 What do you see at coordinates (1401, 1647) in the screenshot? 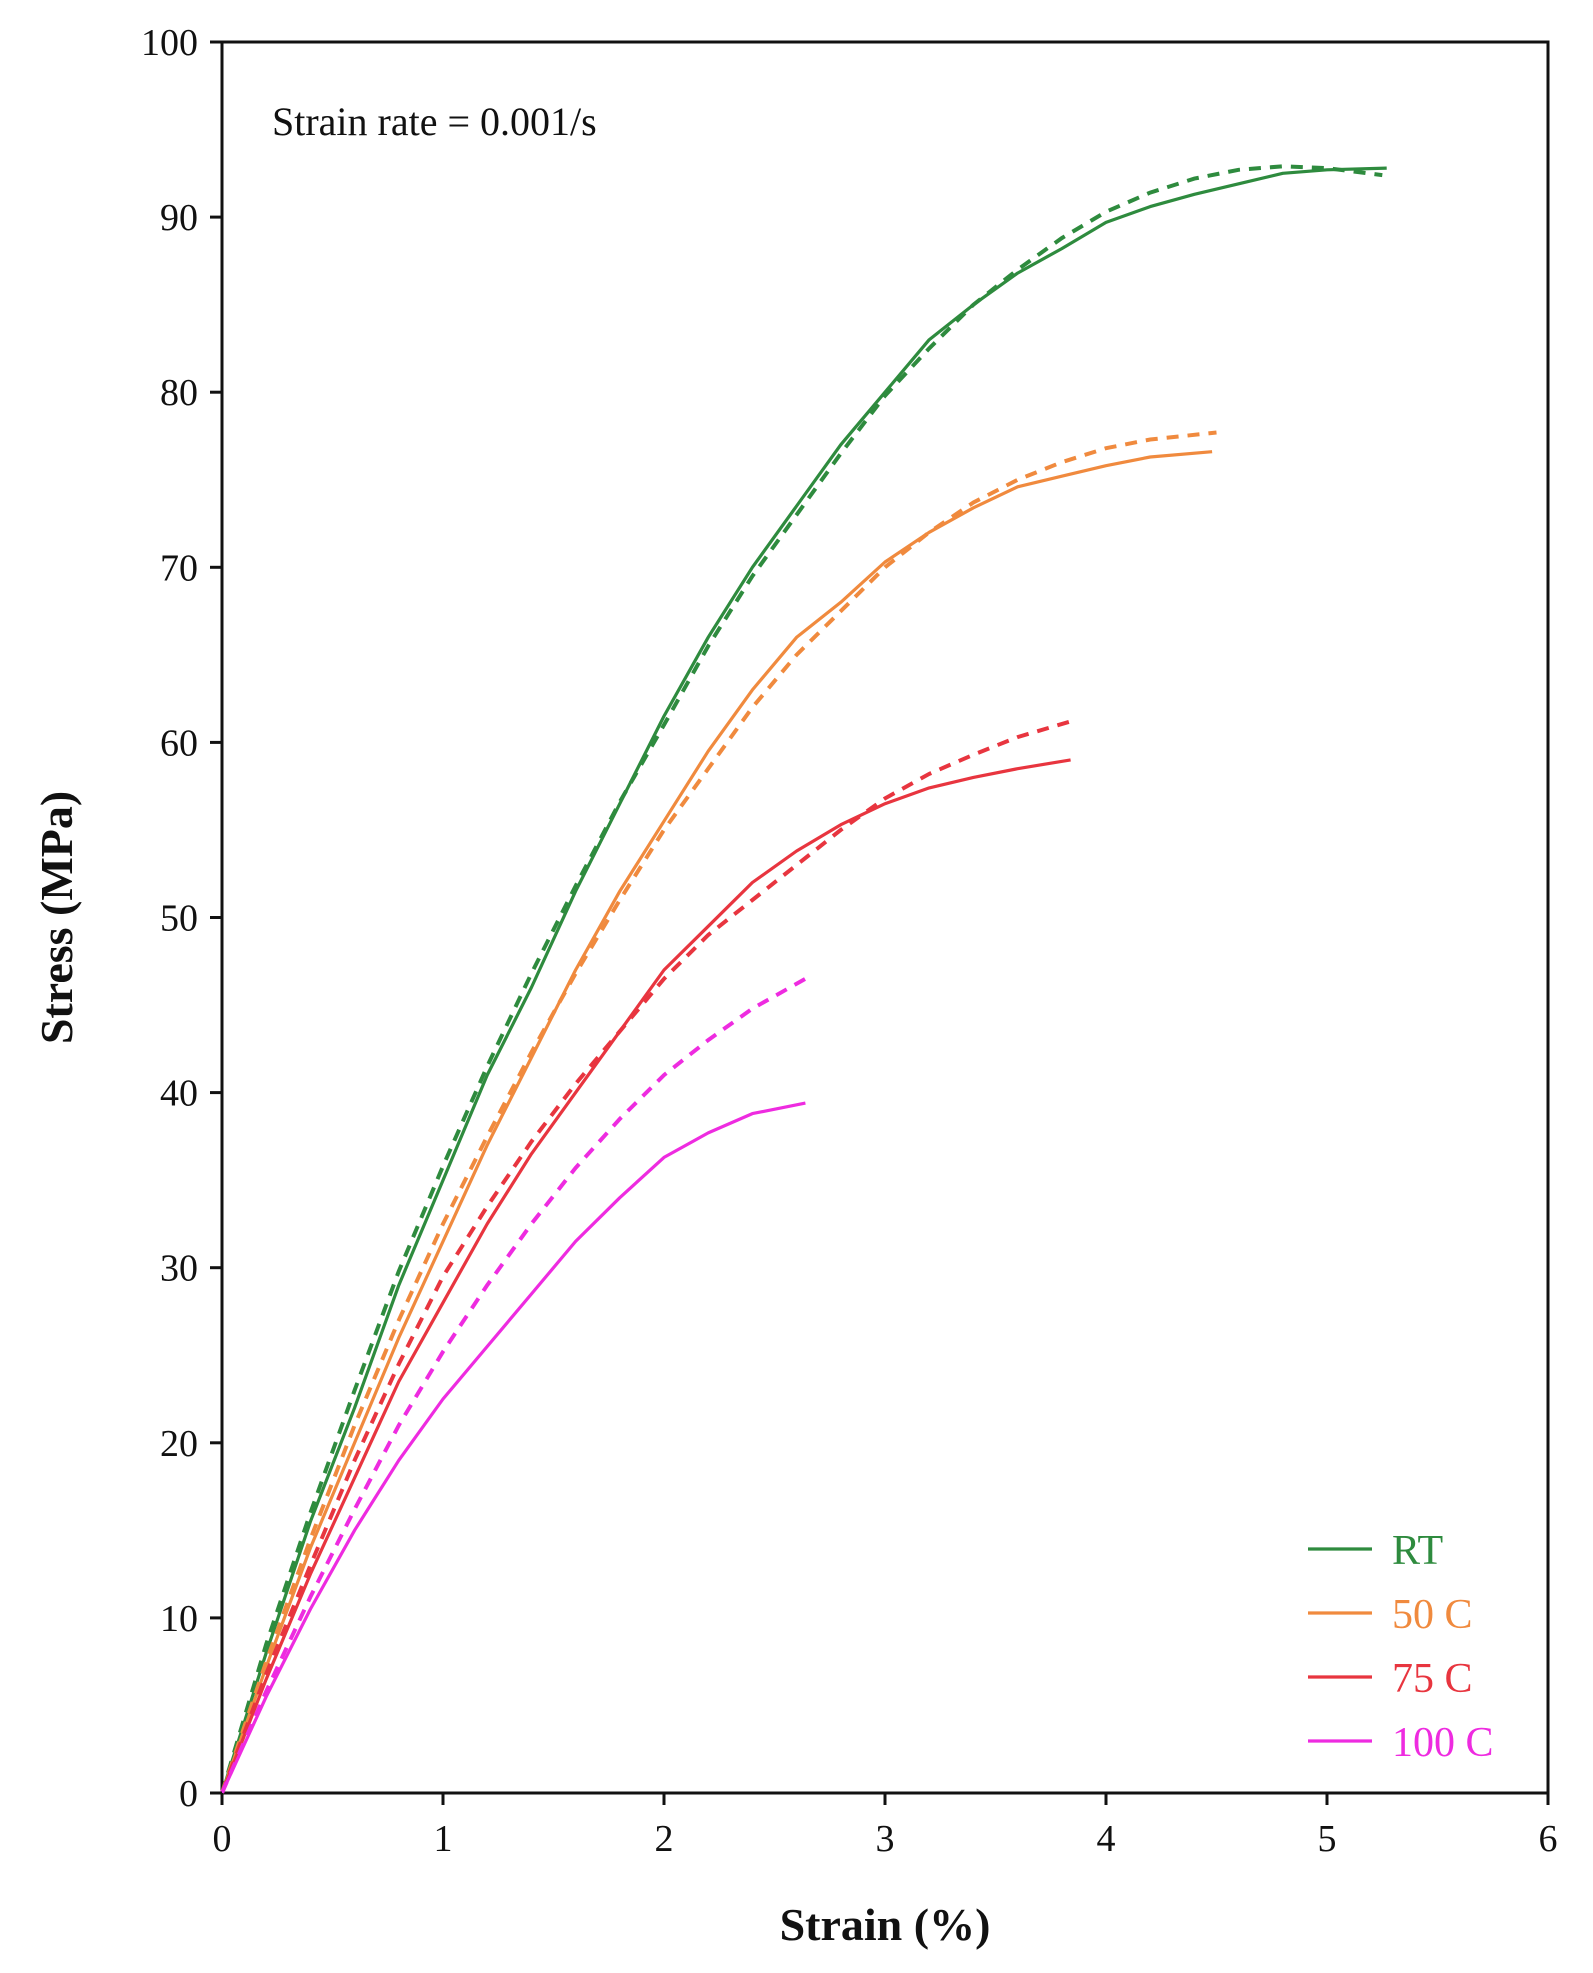
I see `legend: RT 50 C 75 C 100 C` at bounding box center [1401, 1647].